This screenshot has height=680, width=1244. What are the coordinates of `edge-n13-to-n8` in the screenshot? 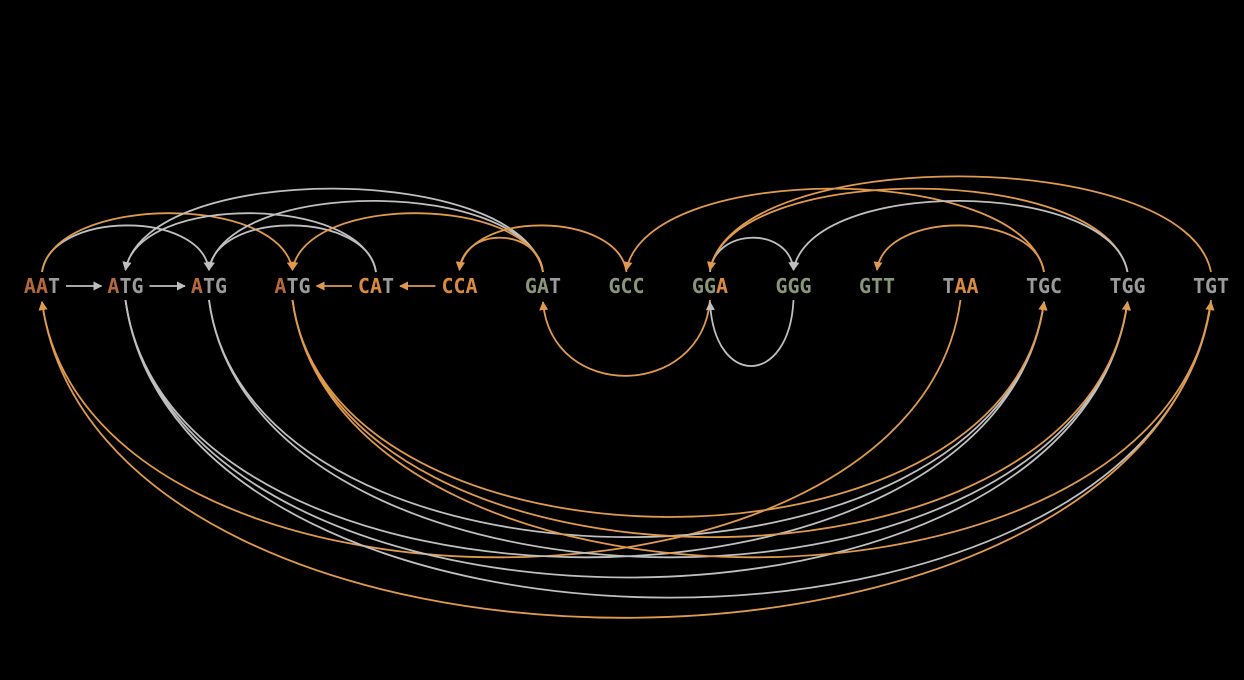 It's located at (918, 230).